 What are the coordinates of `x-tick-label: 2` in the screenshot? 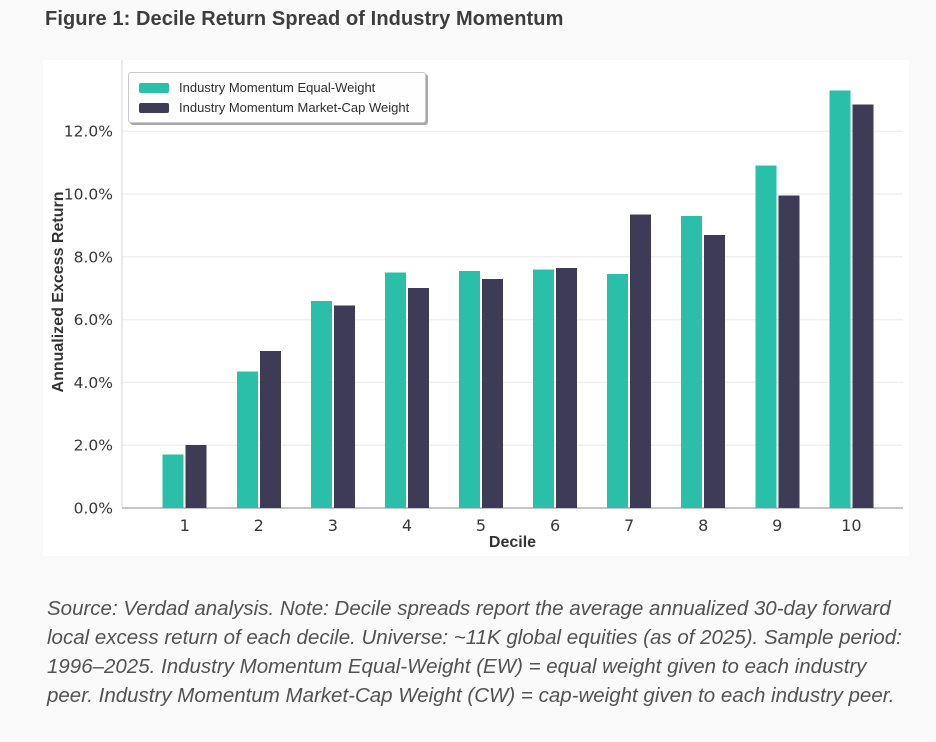 It's located at (259, 525).